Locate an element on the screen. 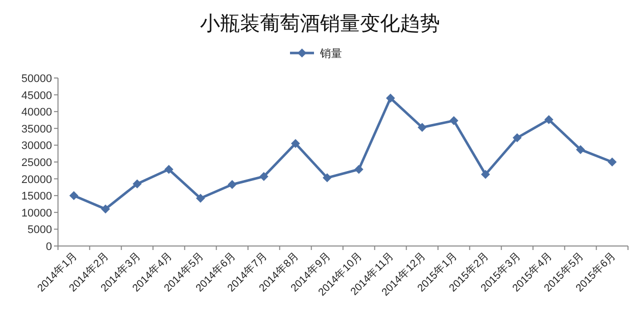 The height and width of the screenshot is (321, 640). y-tick-label: 40000 is located at coordinates (36, 112).